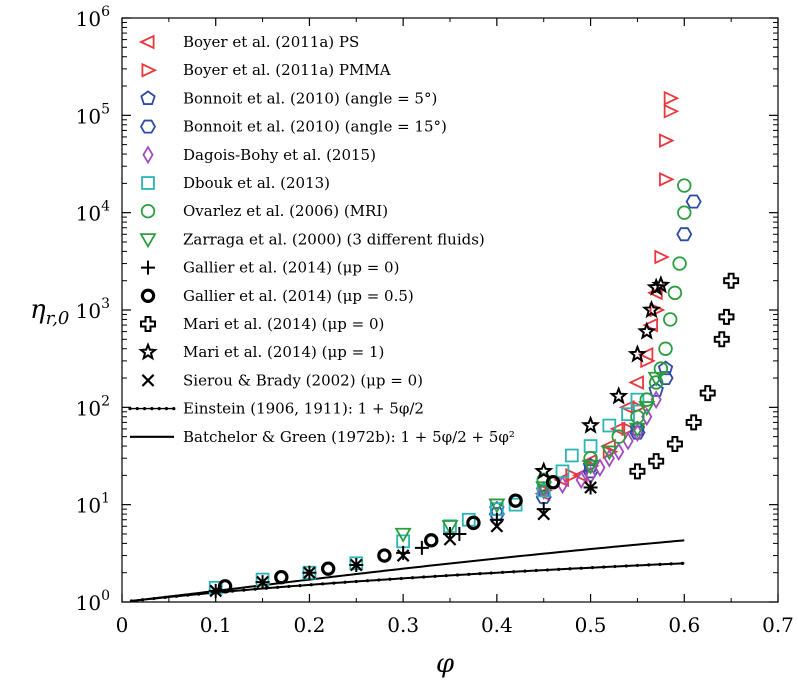 The image size is (798, 687). I want to click on y-tick-label: 10⁶, so click(93, 17).